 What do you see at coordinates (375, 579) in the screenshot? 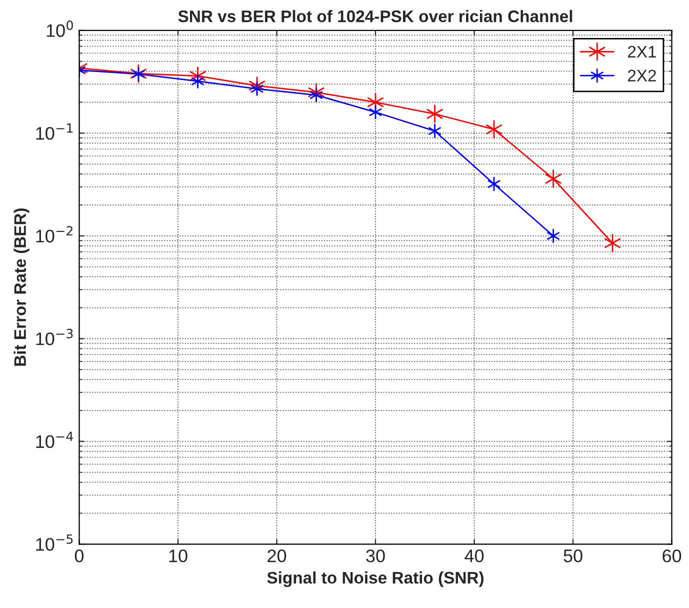
I see `x-axis-title: Signal to Noise Ratio (SNR)` at bounding box center [375, 579].